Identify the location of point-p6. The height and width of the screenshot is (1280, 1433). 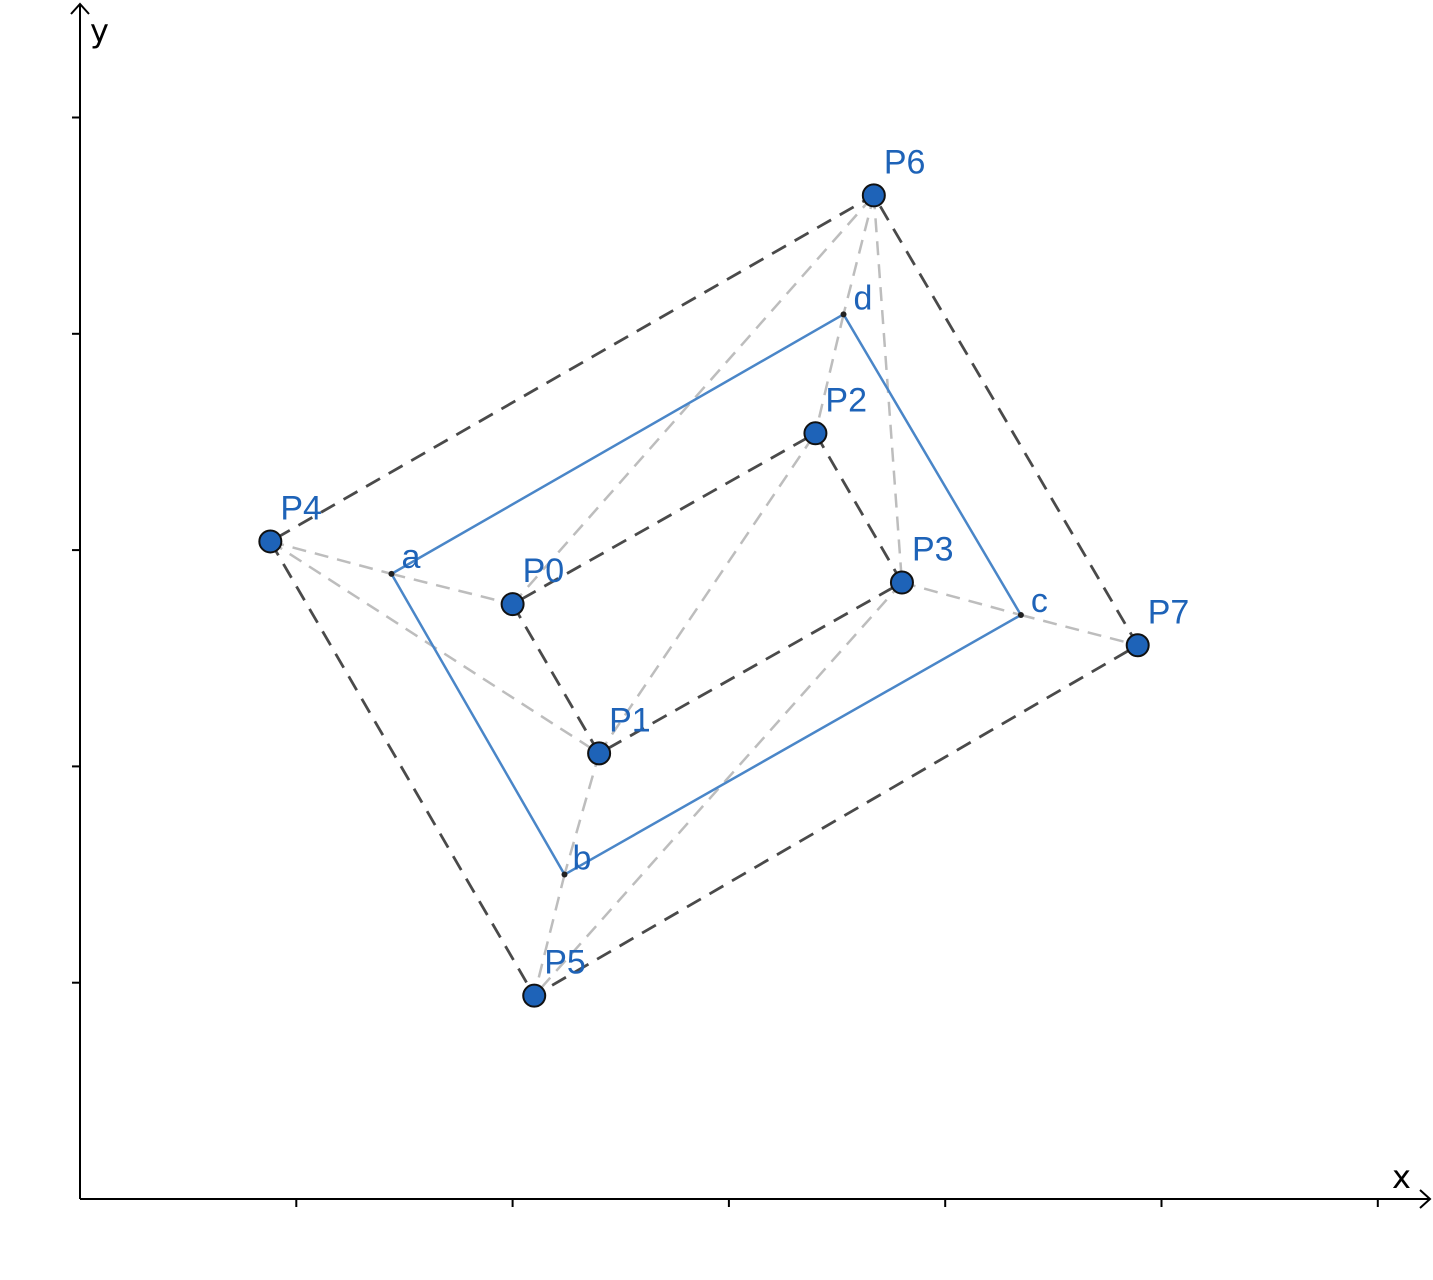
(873, 195).